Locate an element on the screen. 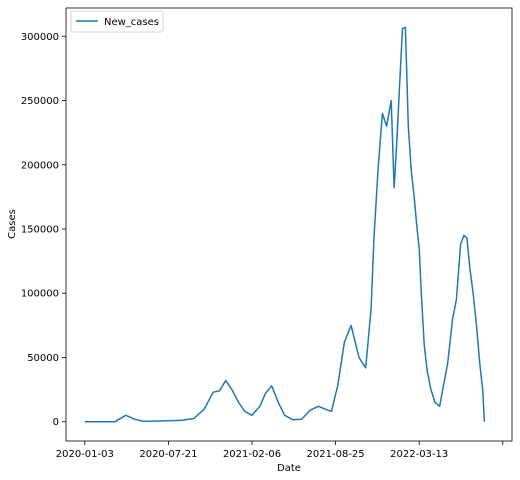 This screenshot has width=520, height=480. x-tick-label: 2020-01-03 is located at coordinates (85, 454).